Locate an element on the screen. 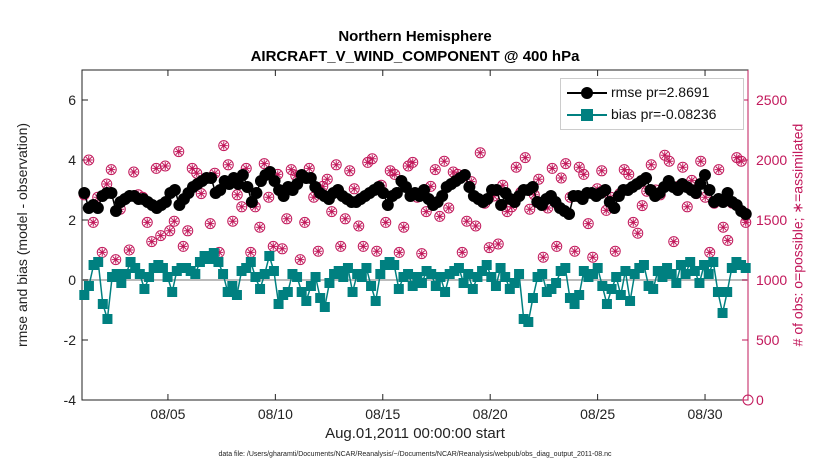 The height and width of the screenshot is (470, 830). chart-title: Northern Hemisphere is located at coordinates (415, 36).